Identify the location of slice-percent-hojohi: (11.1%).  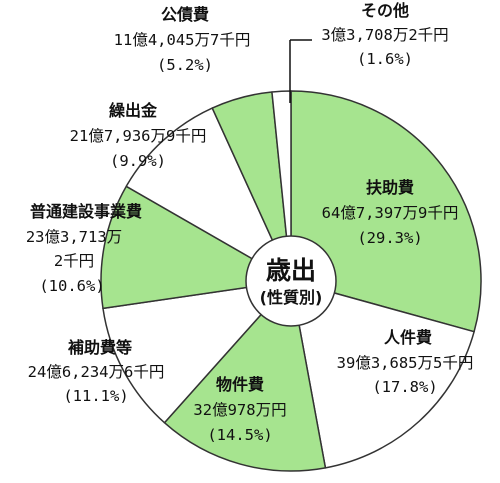
(95, 396).